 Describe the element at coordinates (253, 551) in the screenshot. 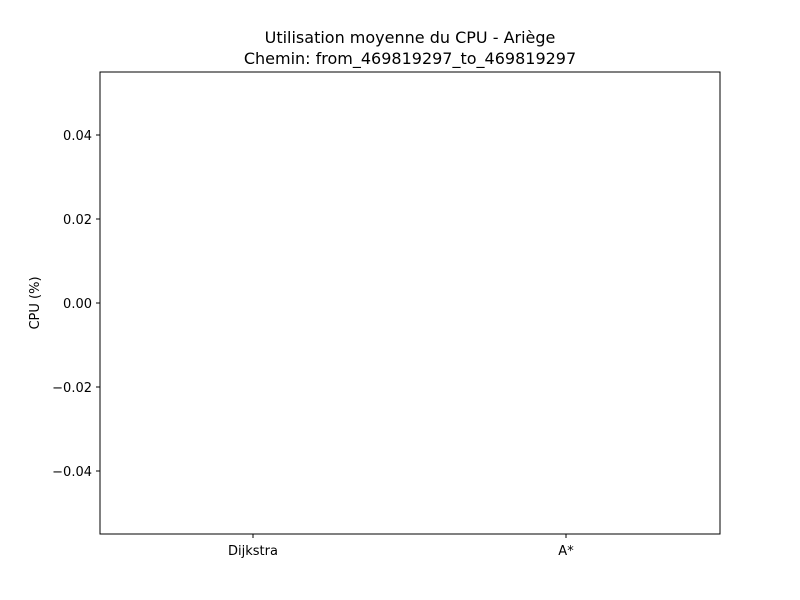

I see `x-tick-label: Dijkstra` at that location.